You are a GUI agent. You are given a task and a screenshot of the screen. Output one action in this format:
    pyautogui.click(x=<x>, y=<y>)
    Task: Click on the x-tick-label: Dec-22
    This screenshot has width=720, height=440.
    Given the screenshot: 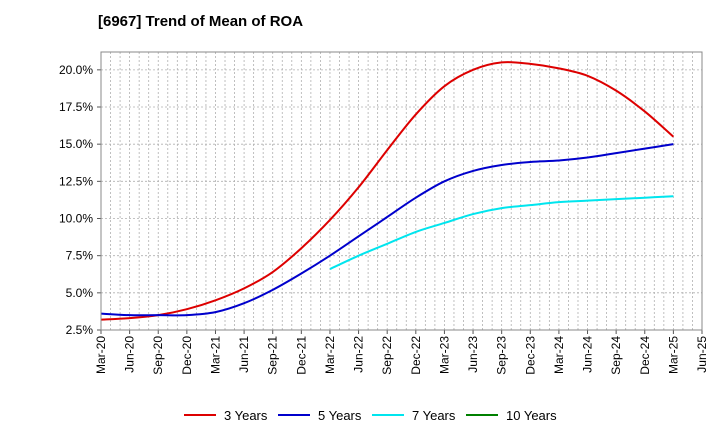 What is the action you would take?
    pyautogui.click(x=416, y=355)
    